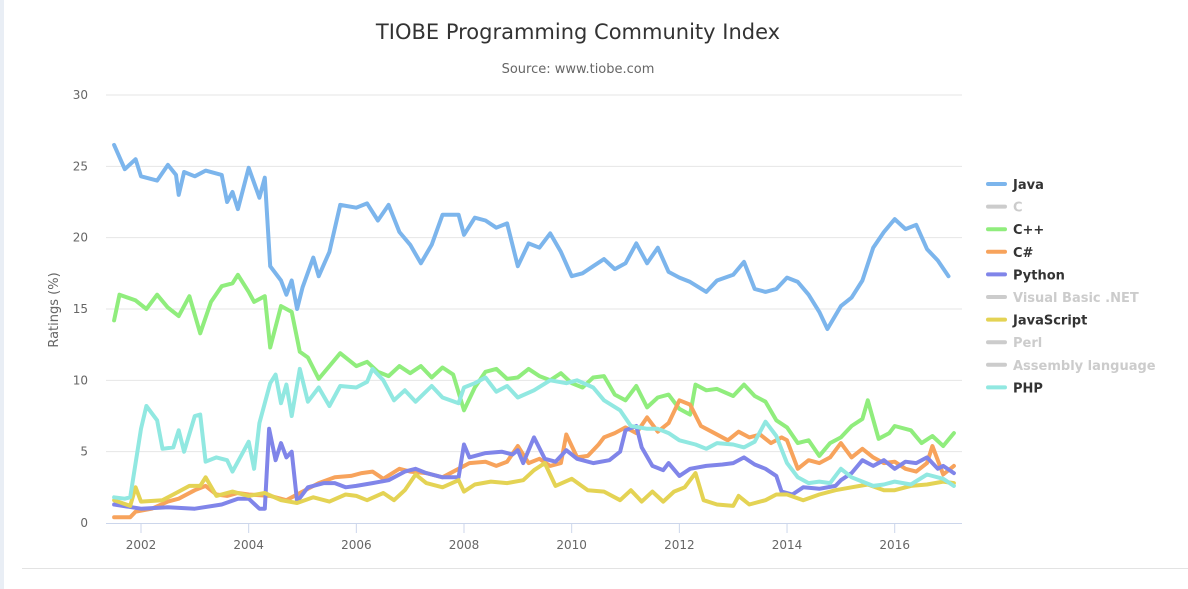 The image size is (1188, 589). Describe the element at coordinates (571, 545) in the screenshot. I see `x-tick-label: 2010` at that location.